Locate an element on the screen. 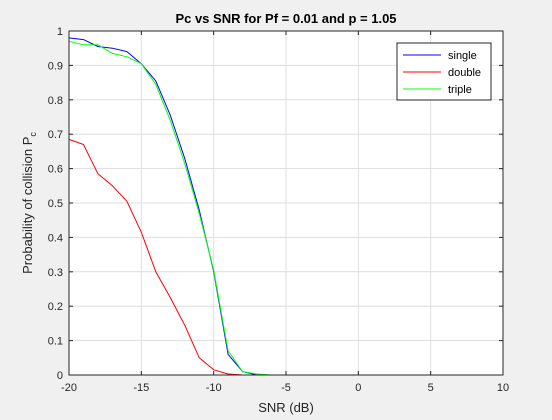 The image size is (552, 420). y-axis-label-main: Probability of collision P is located at coordinates (27, 205).